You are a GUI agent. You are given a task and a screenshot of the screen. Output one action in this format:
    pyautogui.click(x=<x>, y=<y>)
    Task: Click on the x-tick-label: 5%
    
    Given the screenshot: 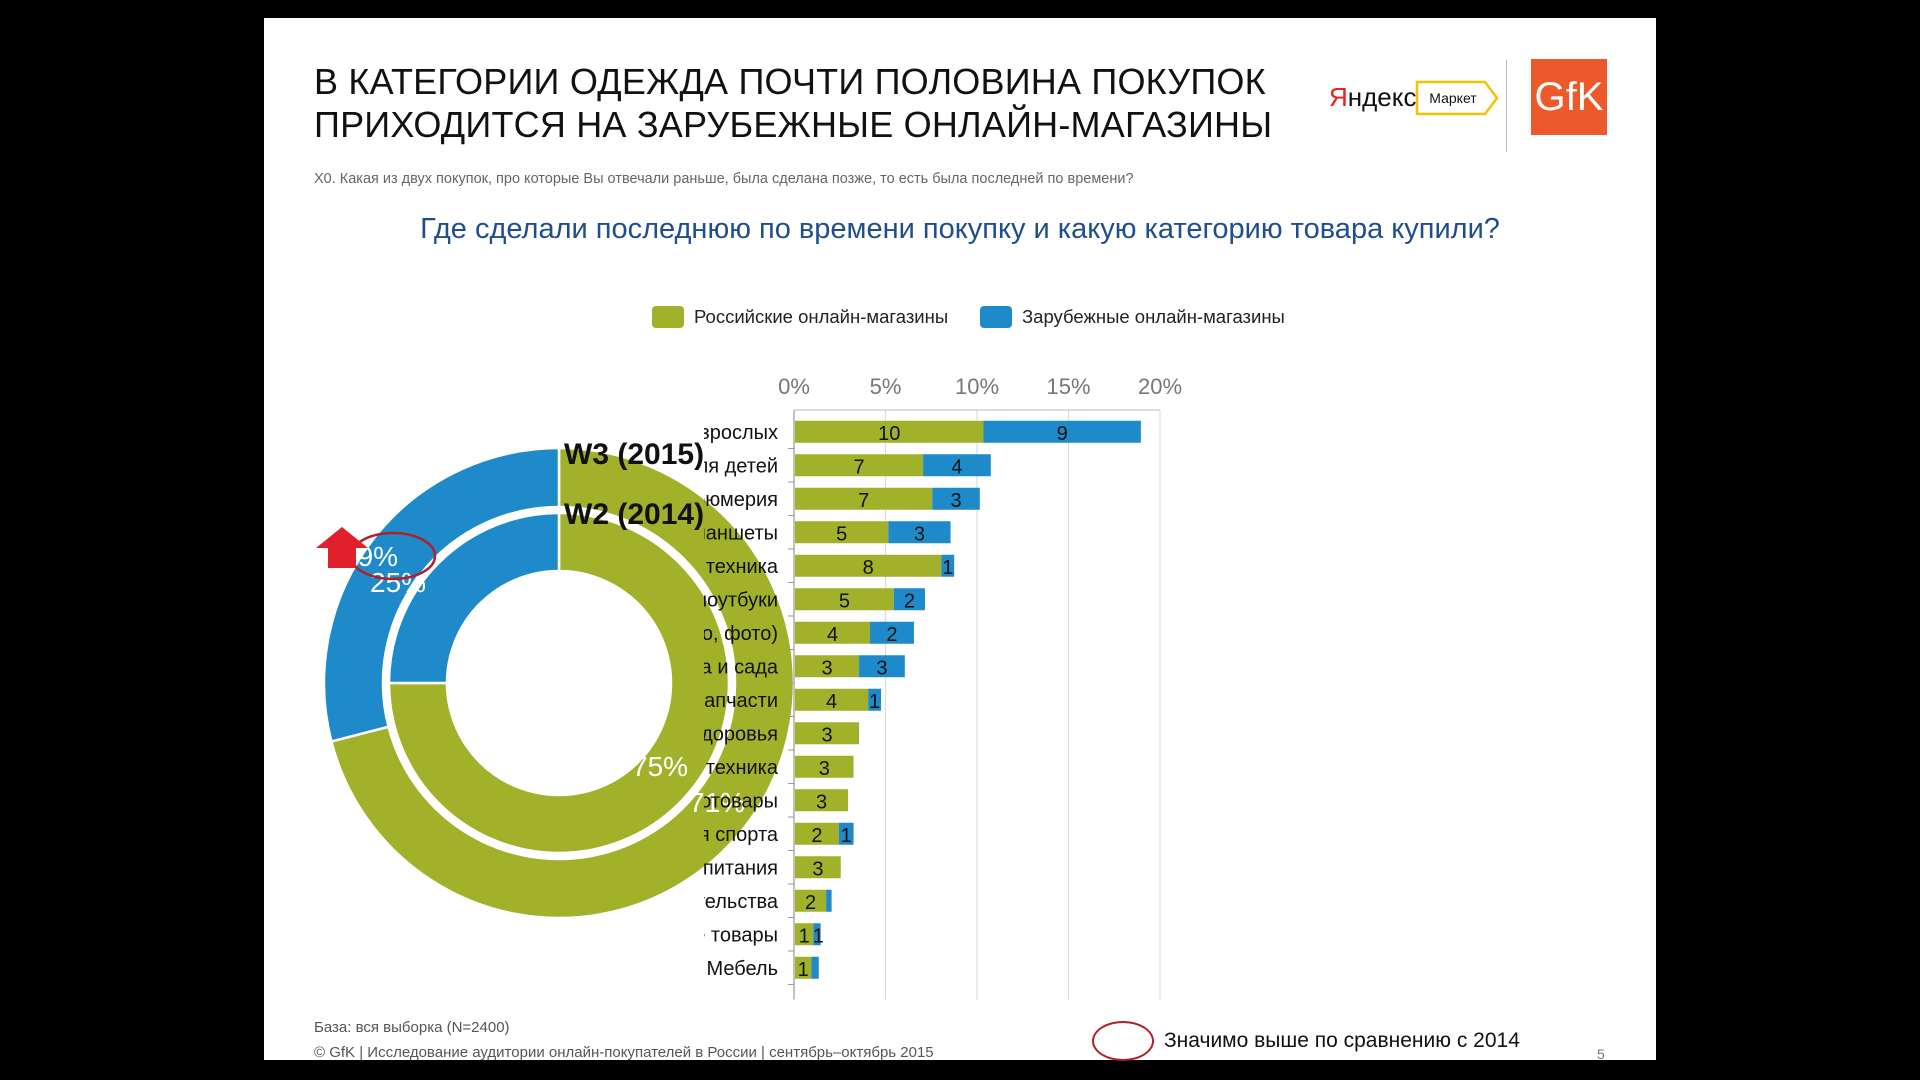 What is the action you would take?
    pyautogui.click(x=886, y=386)
    